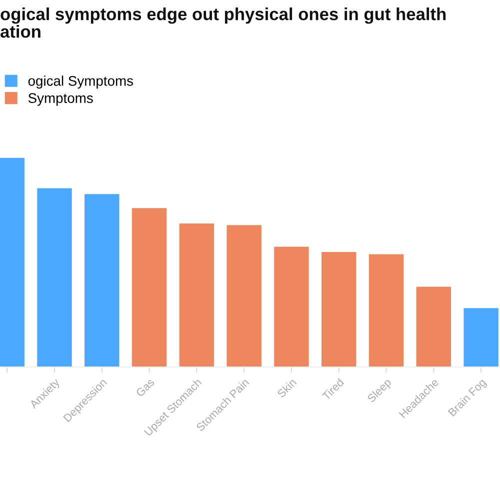 Image resolution: width=500 pixels, height=500 pixels. What do you see at coordinates (60, 99) in the screenshot?
I see `legend-label: Symptoms` at bounding box center [60, 99].